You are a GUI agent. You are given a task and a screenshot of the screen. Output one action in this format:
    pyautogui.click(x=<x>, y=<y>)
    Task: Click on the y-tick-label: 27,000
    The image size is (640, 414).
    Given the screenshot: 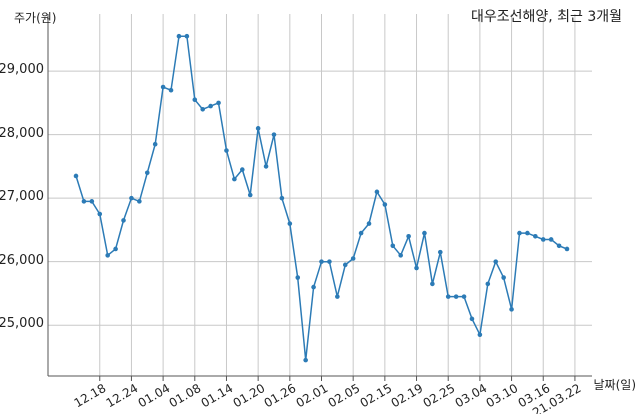 What is the action you would take?
    pyautogui.click(x=22, y=197)
    